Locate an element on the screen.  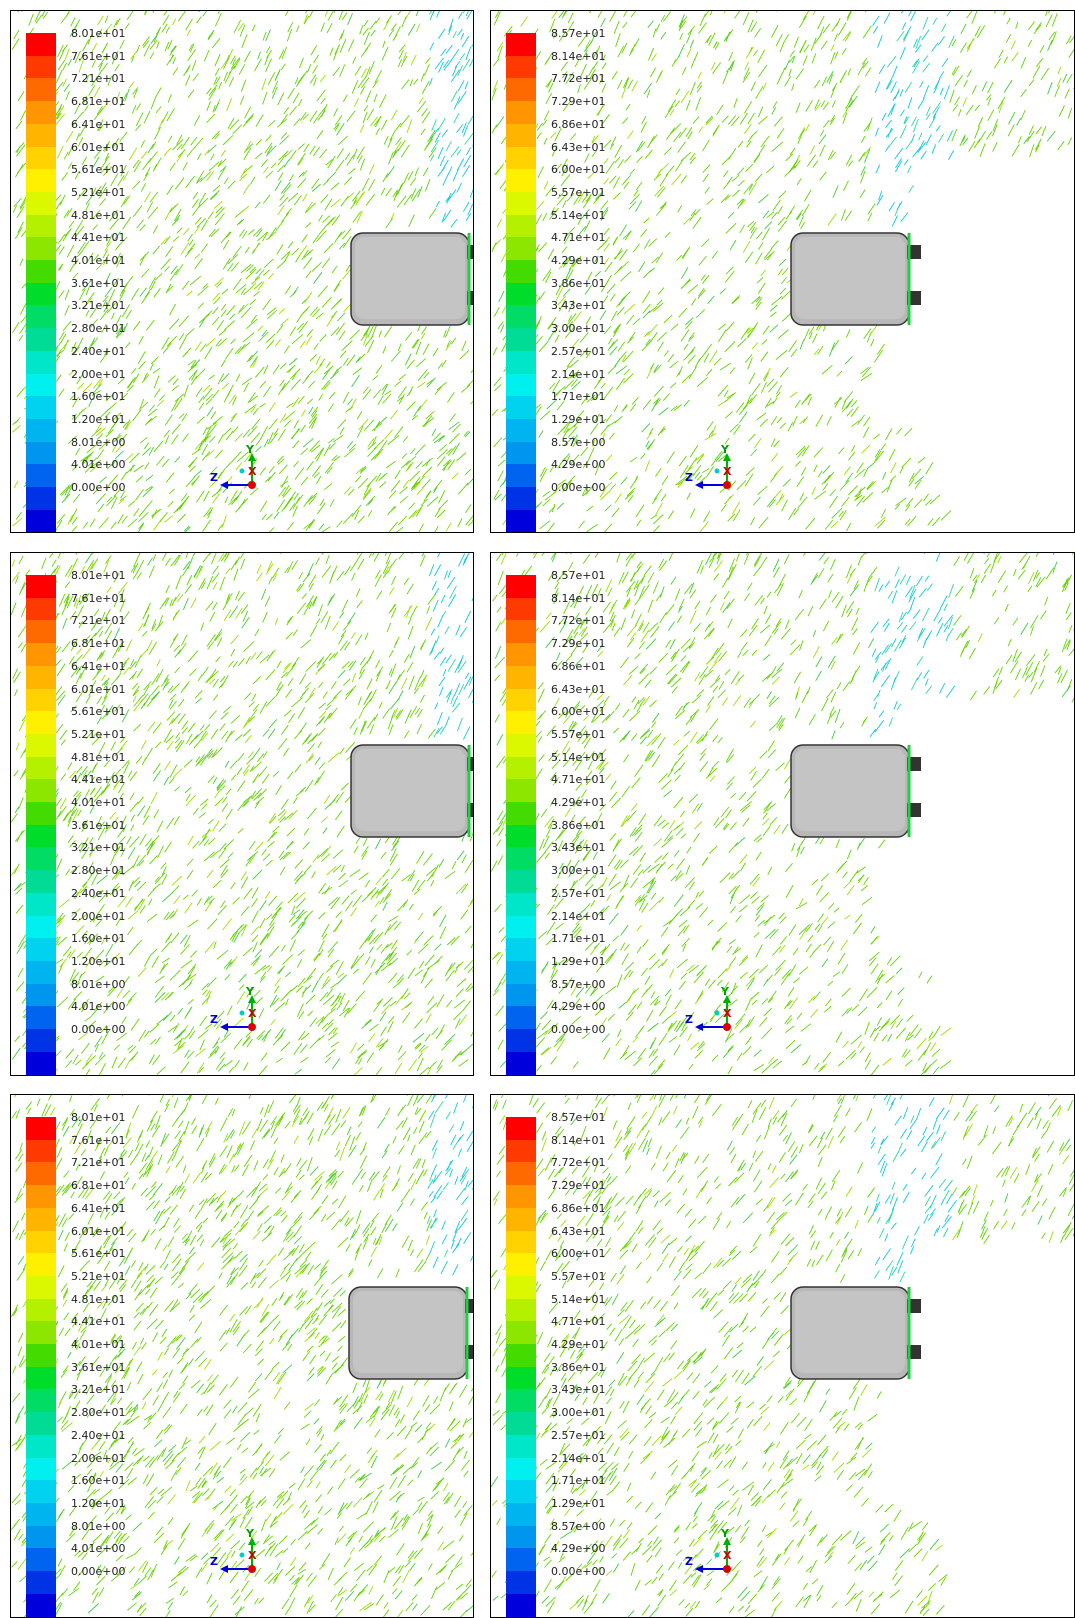
legend-label: 8.14e+01 is located at coordinates (578, 56).